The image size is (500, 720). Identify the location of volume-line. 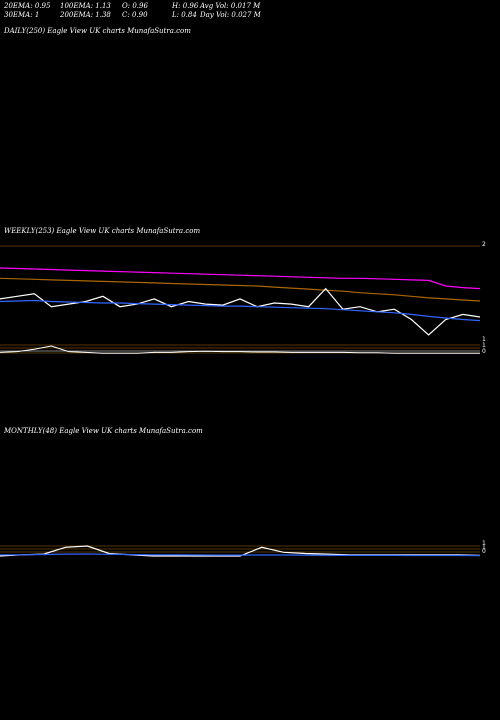
(240, 349).